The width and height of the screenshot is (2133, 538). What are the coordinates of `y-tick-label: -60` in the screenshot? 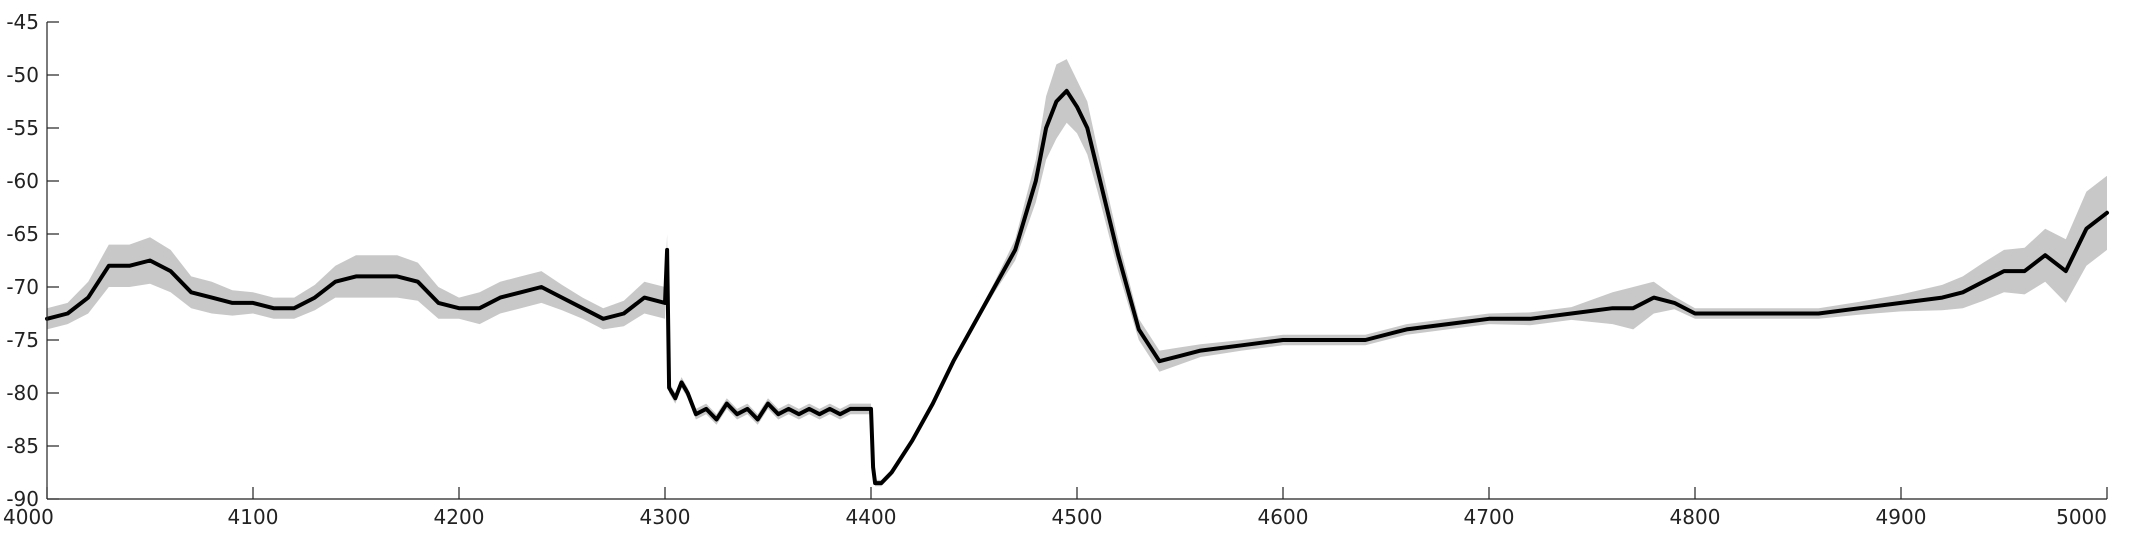 It's located at (22, 181).